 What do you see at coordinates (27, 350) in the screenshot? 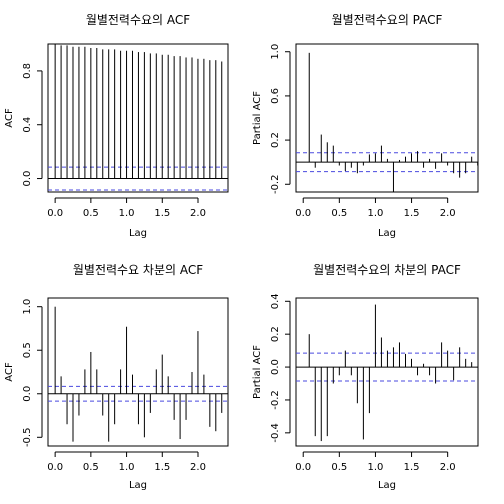
I see `y-tick-label: 0.5` at bounding box center [27, 350].